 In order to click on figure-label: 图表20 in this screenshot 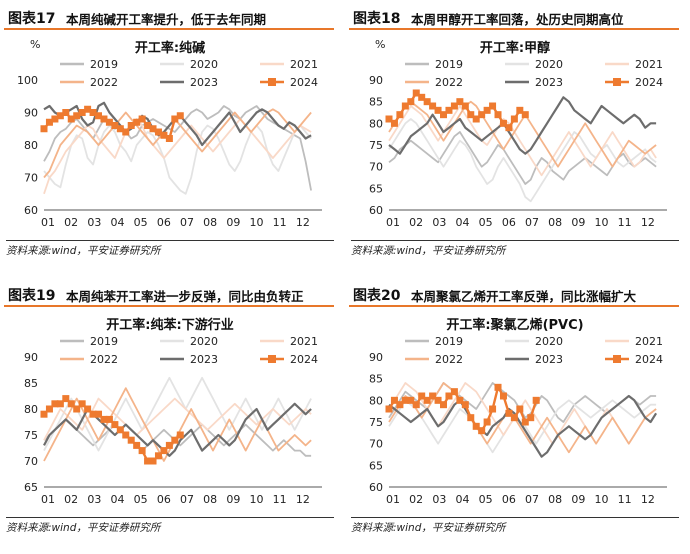, I will do `click(377, 296)`.